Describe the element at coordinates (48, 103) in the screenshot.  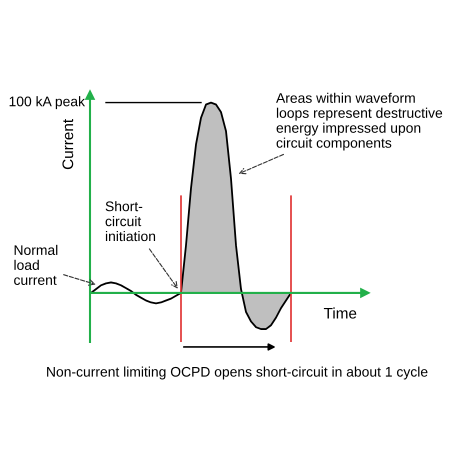
I see `text: 100 kA peak` at that location.